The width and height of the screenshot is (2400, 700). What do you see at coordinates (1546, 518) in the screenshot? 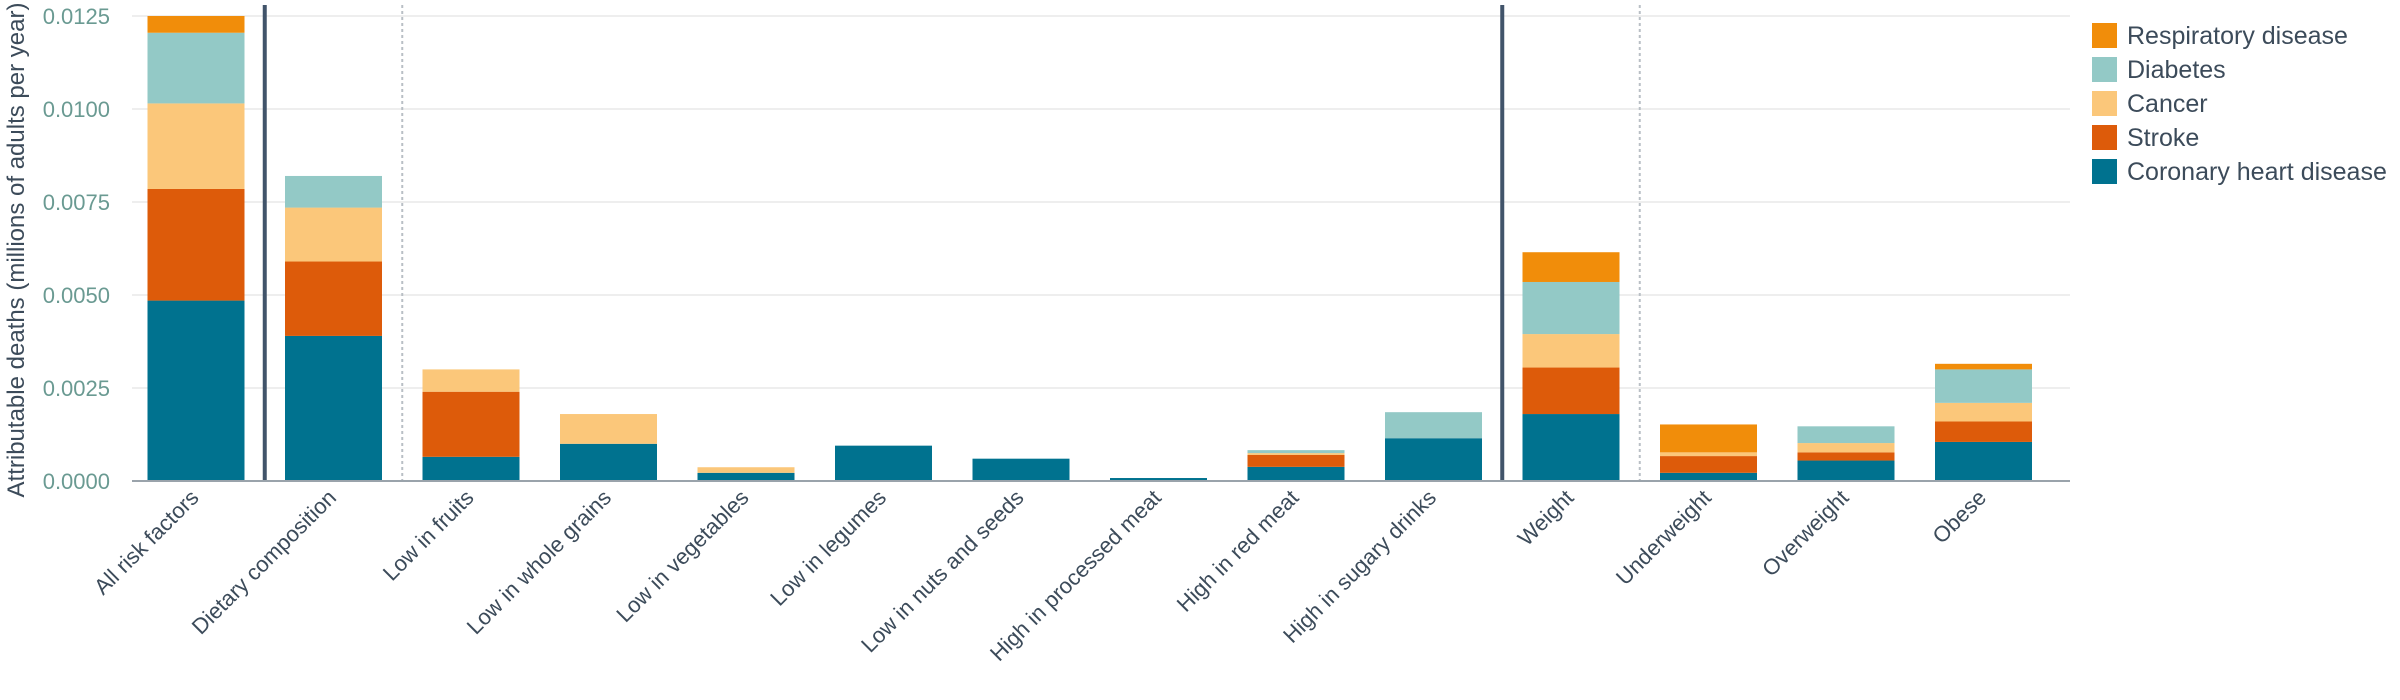
I see `x-tick-label: Weight` at bounding box center [1546, 518].